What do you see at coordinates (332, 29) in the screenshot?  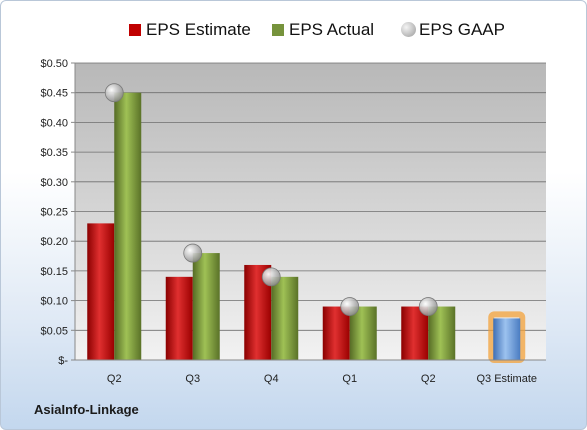 I see `legend-label: EPS Actual` at bounding box center [332, 29].